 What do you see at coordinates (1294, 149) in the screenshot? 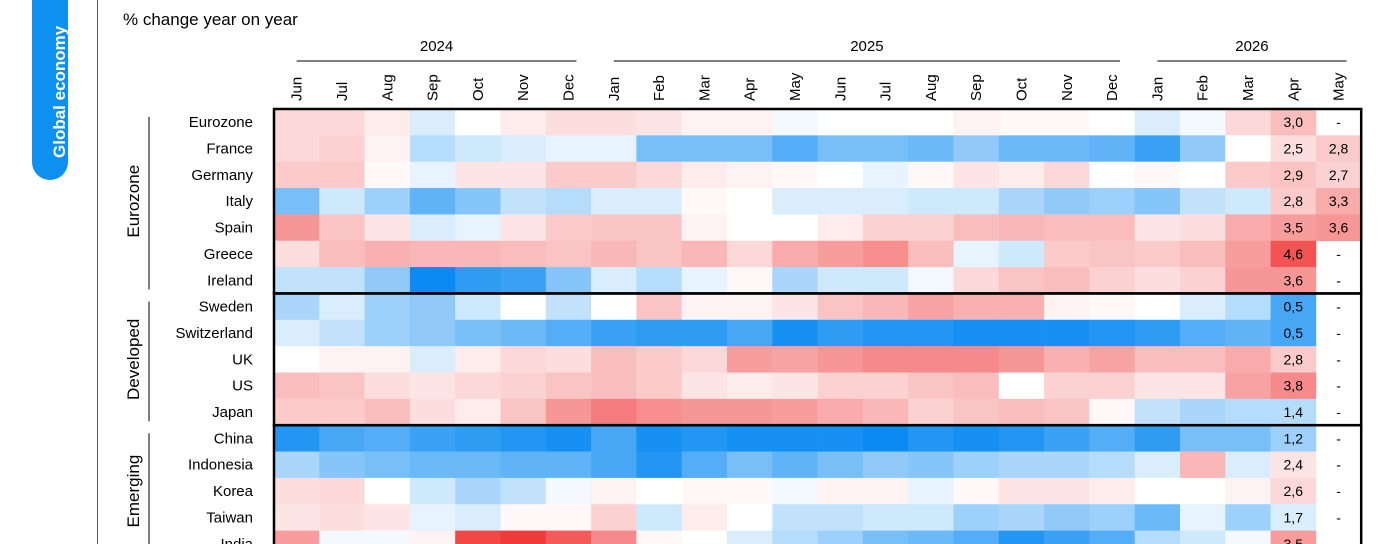
I see `forecast-value: 2,5` at bounding box center [1294, 149].